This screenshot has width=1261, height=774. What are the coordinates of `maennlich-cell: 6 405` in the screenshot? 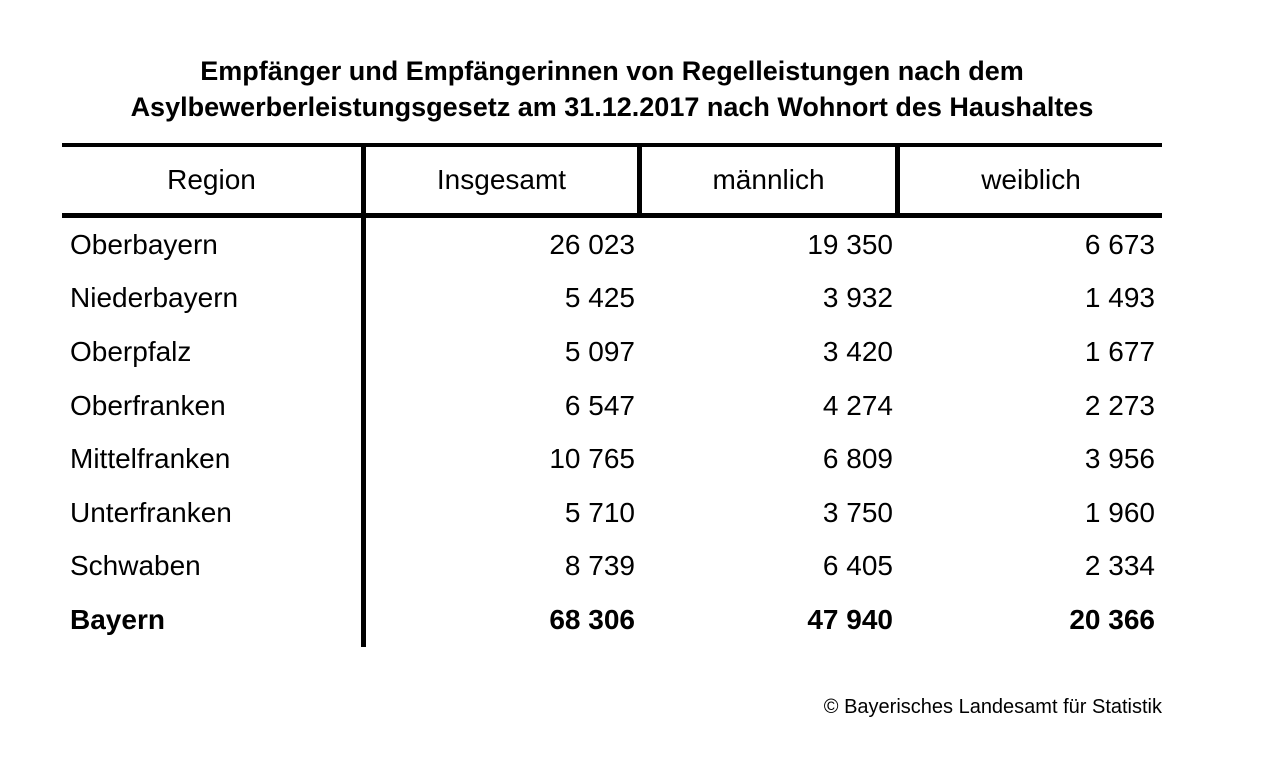 It's located at (857, 566).